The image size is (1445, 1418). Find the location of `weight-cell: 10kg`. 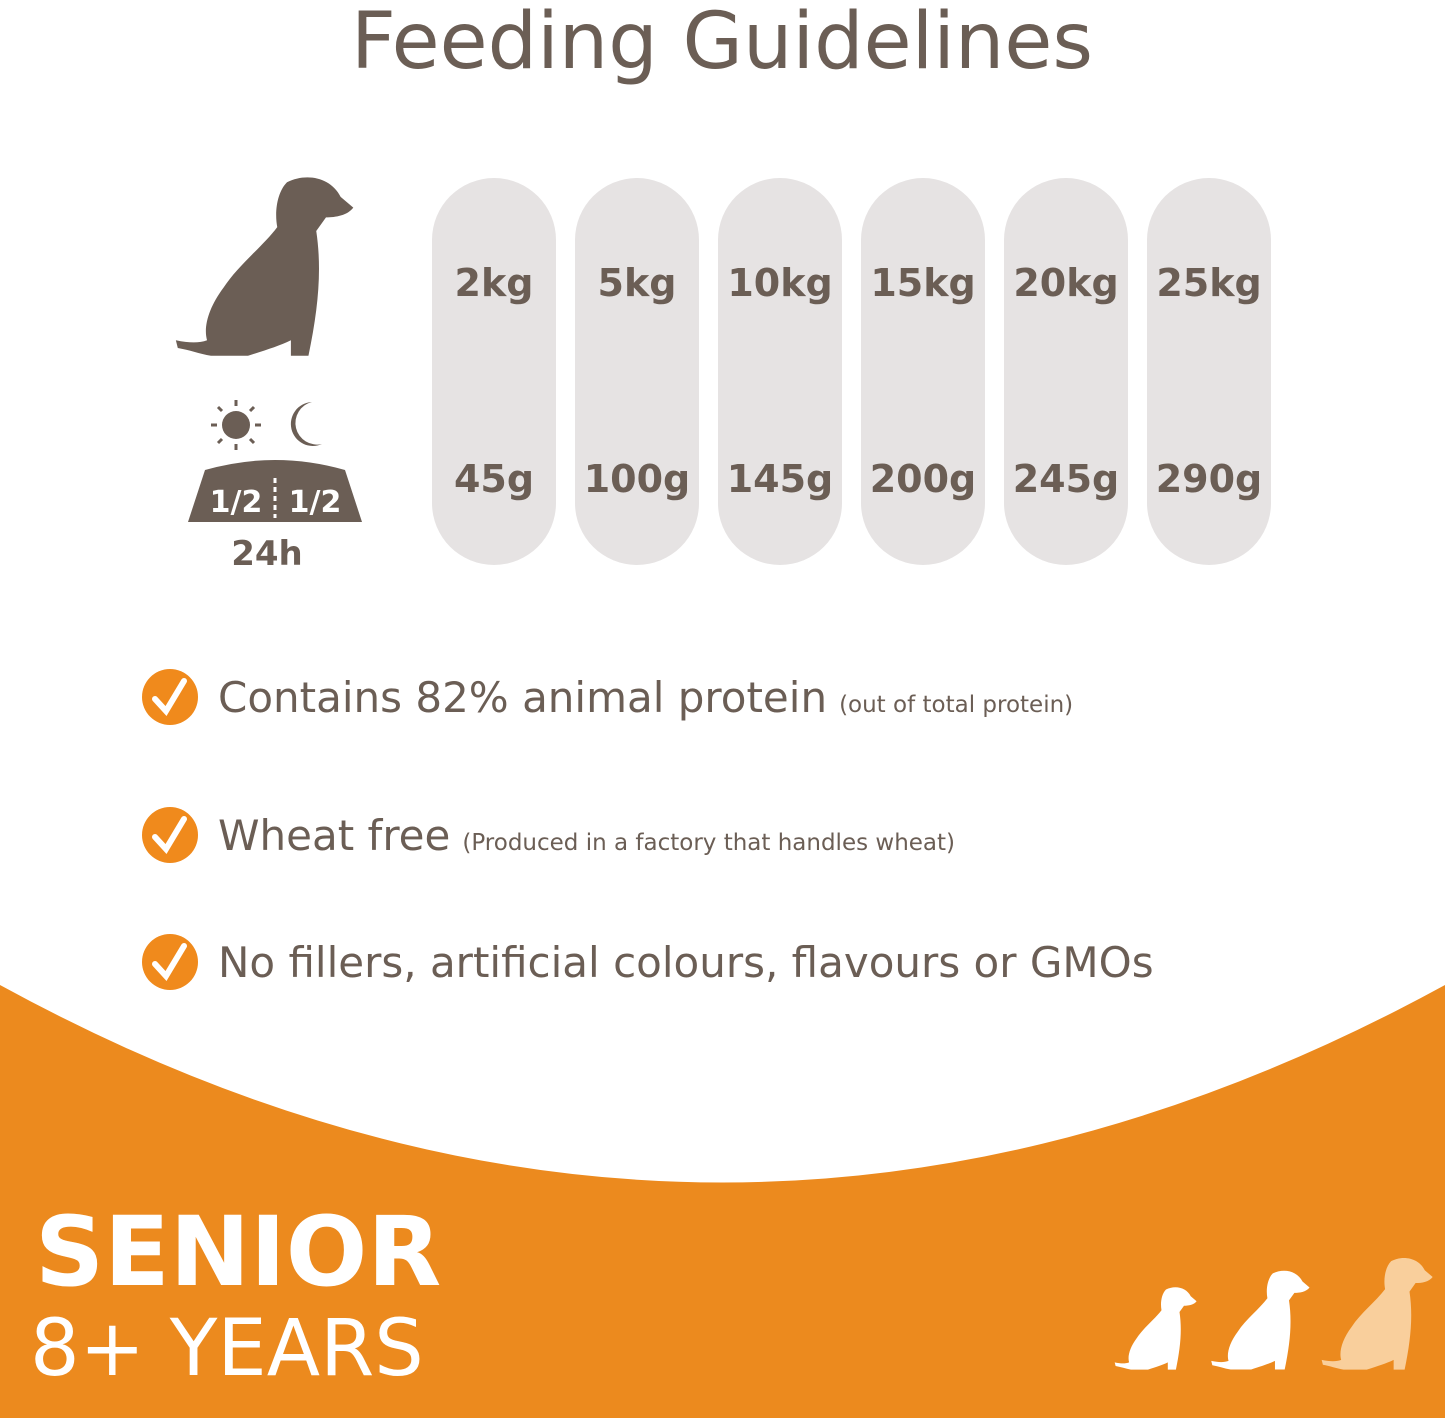

weight-cell: 10kg is located at coordinates (779, 283).